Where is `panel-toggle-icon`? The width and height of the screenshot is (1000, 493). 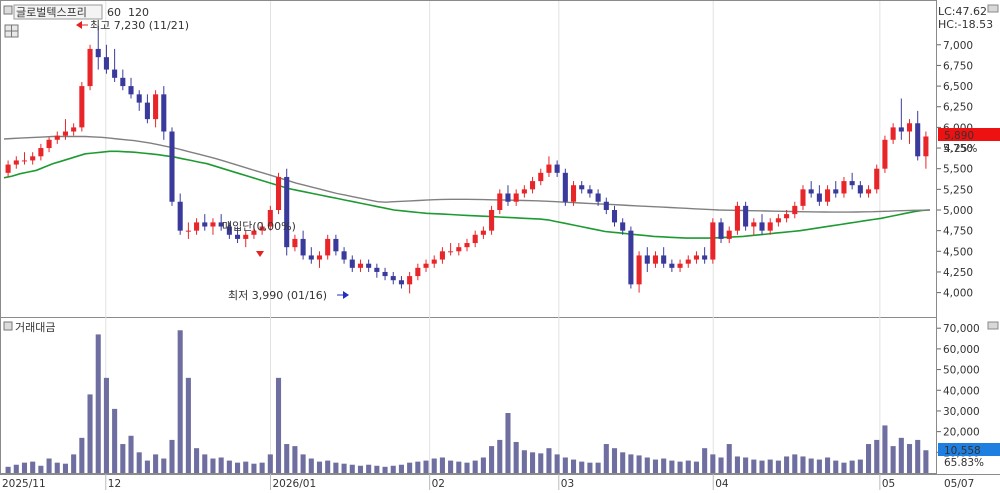
panel-toggle-icon is located at coordinates (8, 10).